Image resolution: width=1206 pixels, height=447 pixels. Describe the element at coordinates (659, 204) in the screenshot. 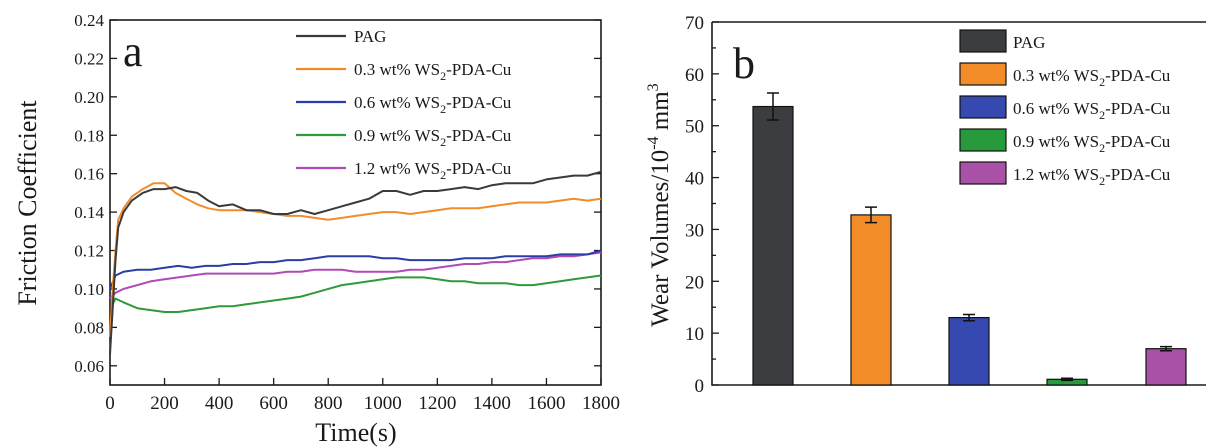

I see `panel-b-y-axis-label: Wear Volumes/10-4 mm3` at that location.